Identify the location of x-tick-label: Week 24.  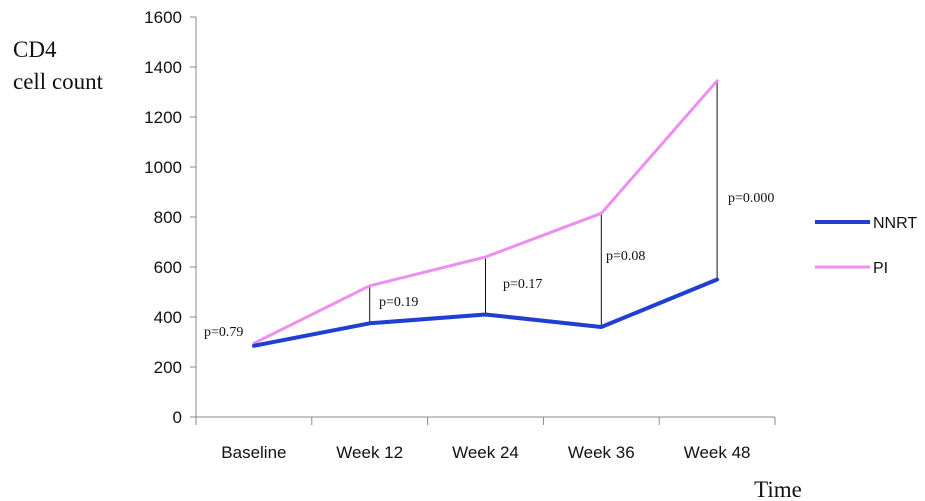
(485, 452).